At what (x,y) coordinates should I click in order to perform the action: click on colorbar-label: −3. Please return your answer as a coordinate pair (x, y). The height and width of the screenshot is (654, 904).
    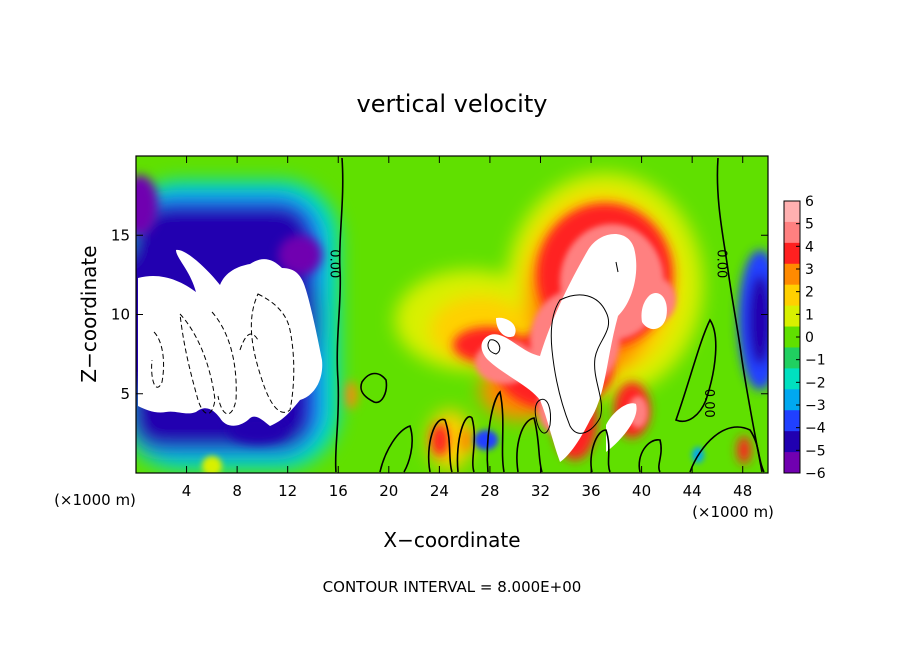
    Looking at the image, I should click on (815, 406).